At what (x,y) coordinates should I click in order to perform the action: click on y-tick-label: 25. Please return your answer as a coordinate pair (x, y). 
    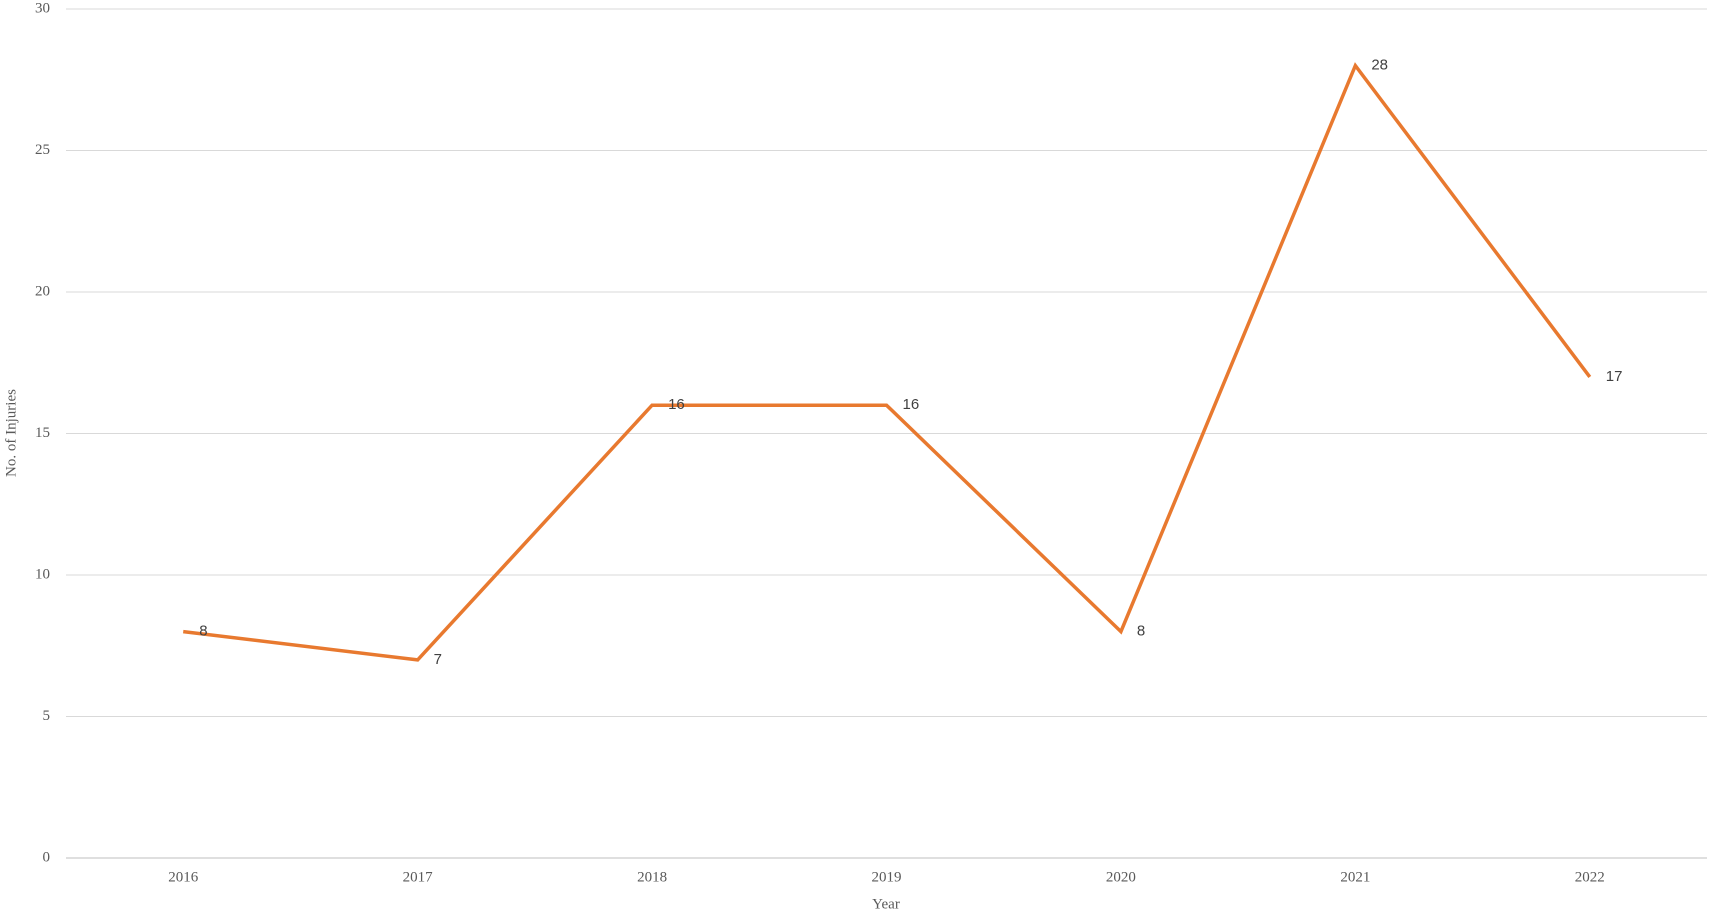
    Looking at the image, I should click on (42, 150).